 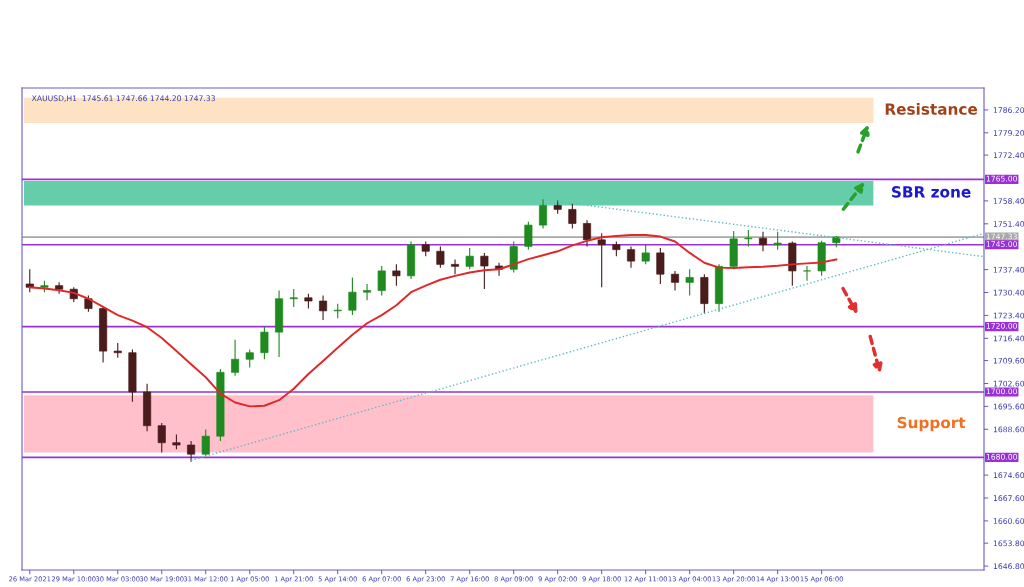 What do you see at coordinates (931, 424) in the screenshot?
I see `band-label: Support` at bounding box center [931, 424].